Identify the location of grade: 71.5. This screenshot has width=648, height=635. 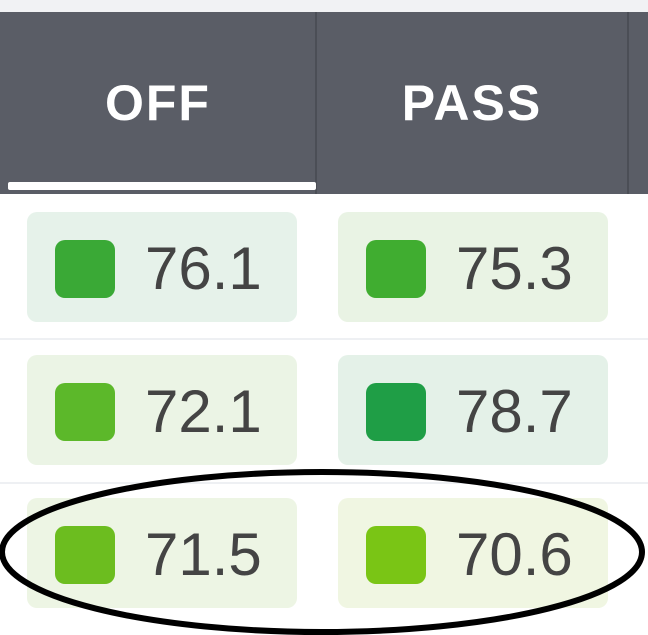
(203, 554).